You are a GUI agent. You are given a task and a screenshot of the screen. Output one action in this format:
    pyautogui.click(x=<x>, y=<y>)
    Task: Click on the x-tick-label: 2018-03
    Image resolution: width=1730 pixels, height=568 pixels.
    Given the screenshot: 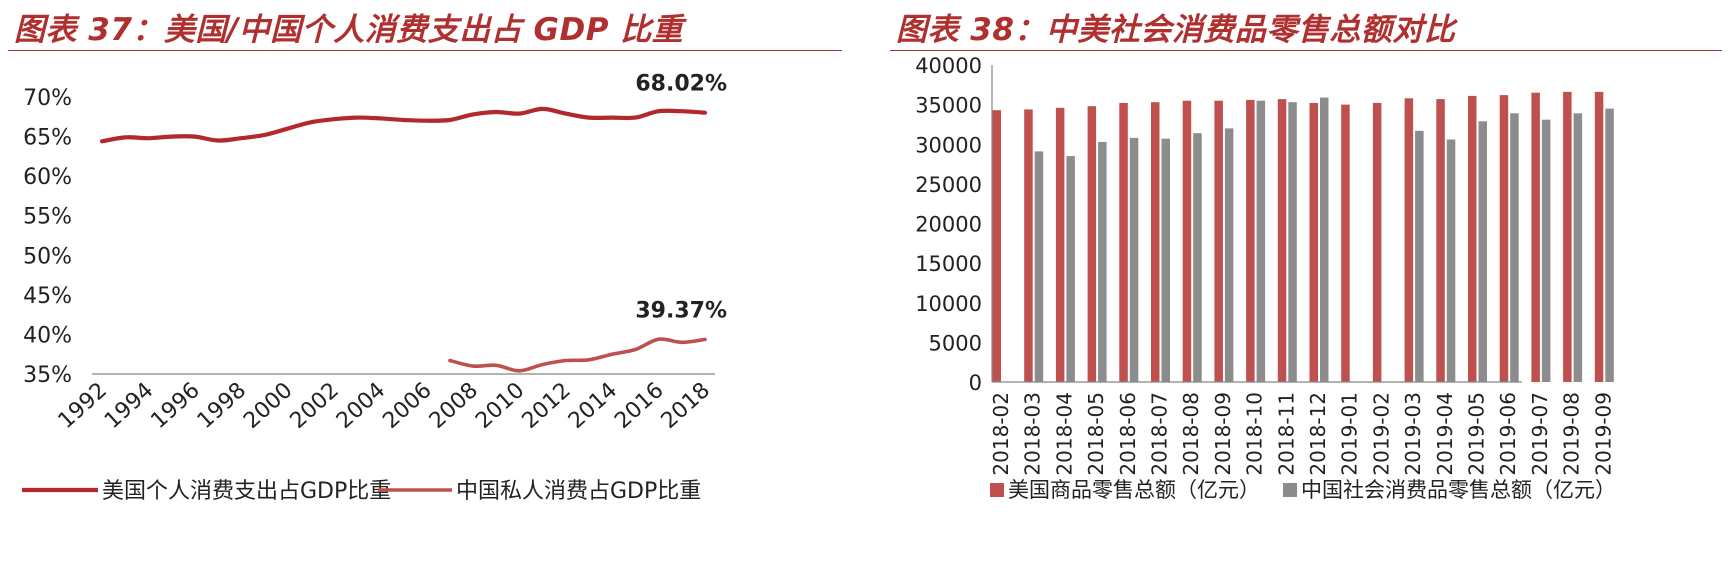 What is the action you would take?
    pyautogui.click(x=1033, y=434)
    